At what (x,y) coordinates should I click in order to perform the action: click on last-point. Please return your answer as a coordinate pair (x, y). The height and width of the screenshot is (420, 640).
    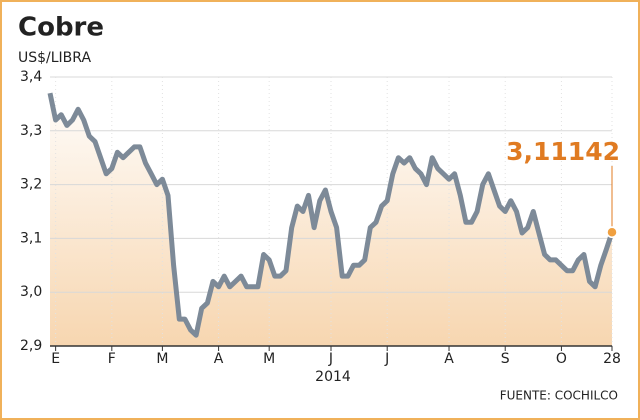
    Looking at the image, I should click on (612, 232).